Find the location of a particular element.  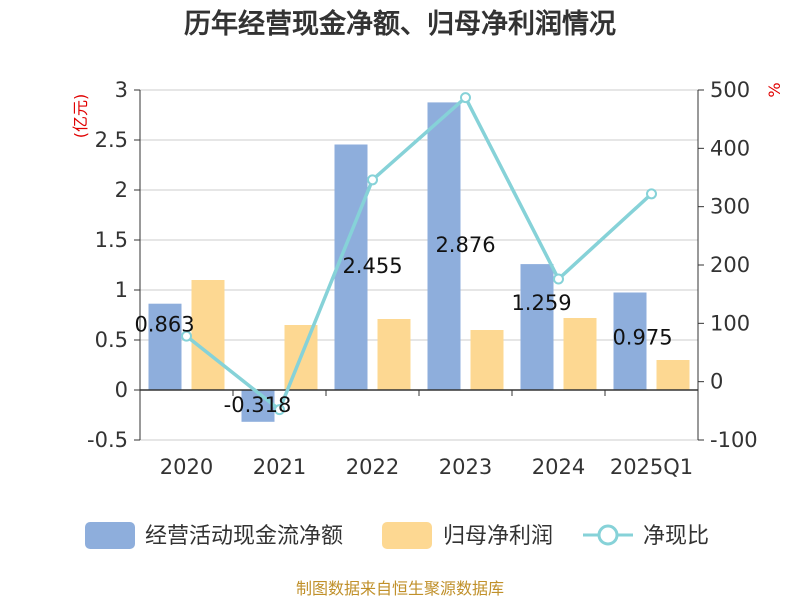

left-tick-label: 3 is located at coordinates (121, 90).